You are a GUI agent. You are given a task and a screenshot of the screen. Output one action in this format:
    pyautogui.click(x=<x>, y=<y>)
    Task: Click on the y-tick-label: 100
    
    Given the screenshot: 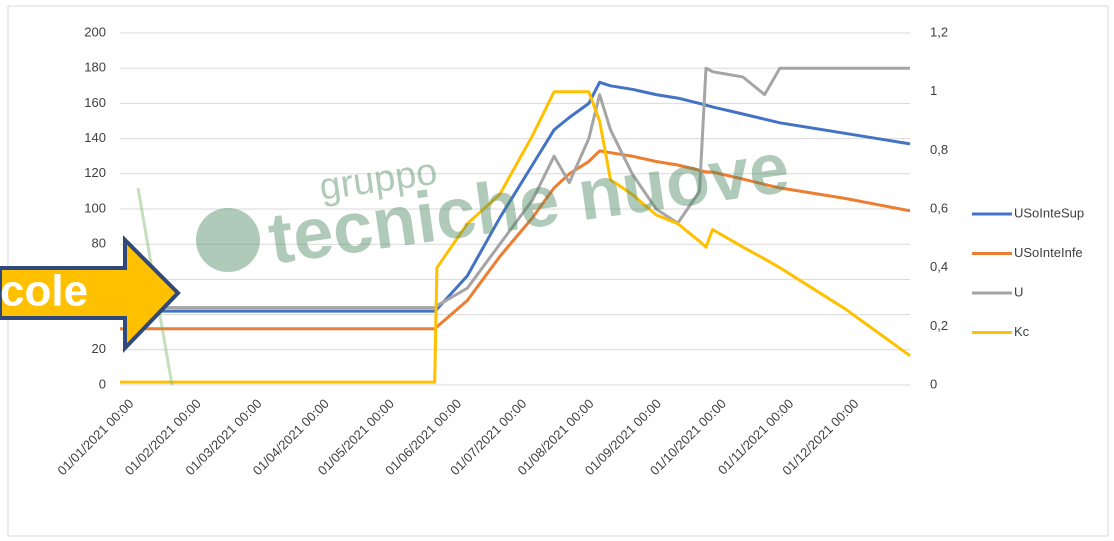 What is the action you would take?
    pyautogui.click(x=95, y=207)
    